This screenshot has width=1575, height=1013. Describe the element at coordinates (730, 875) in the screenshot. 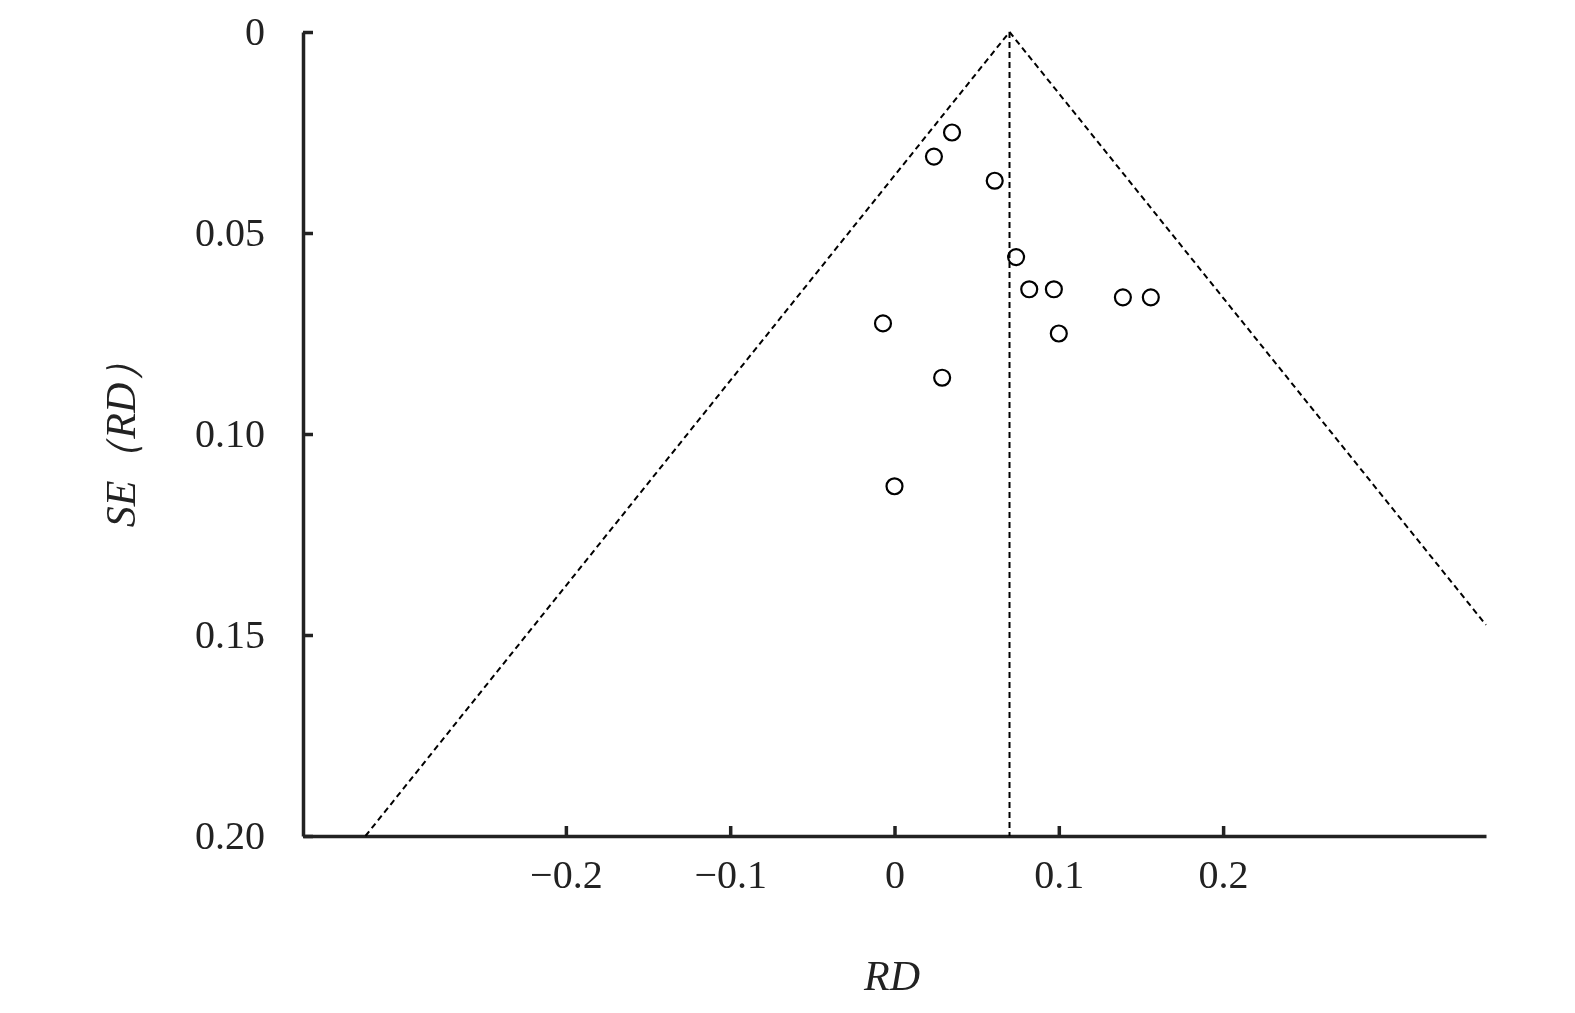

I see `x-tick-label: −0.1` at that location.